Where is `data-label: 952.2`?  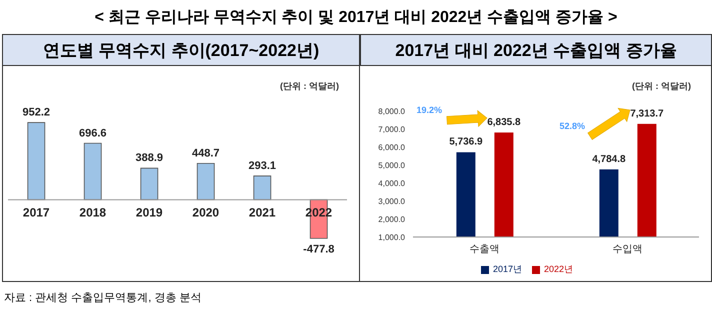 data-label: 952.2 is located at coordinates (36, 112).